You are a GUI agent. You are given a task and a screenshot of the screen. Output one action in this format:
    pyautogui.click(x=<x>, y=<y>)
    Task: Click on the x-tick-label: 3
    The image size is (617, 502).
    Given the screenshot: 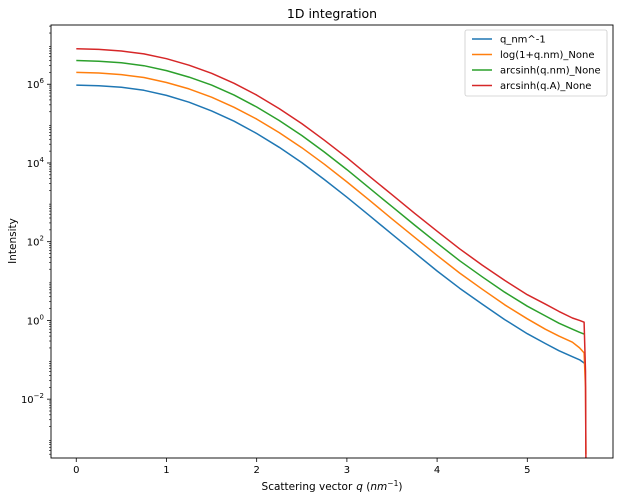 What is the action you would take?
    pyautogui.click(x=347, y=470)
    